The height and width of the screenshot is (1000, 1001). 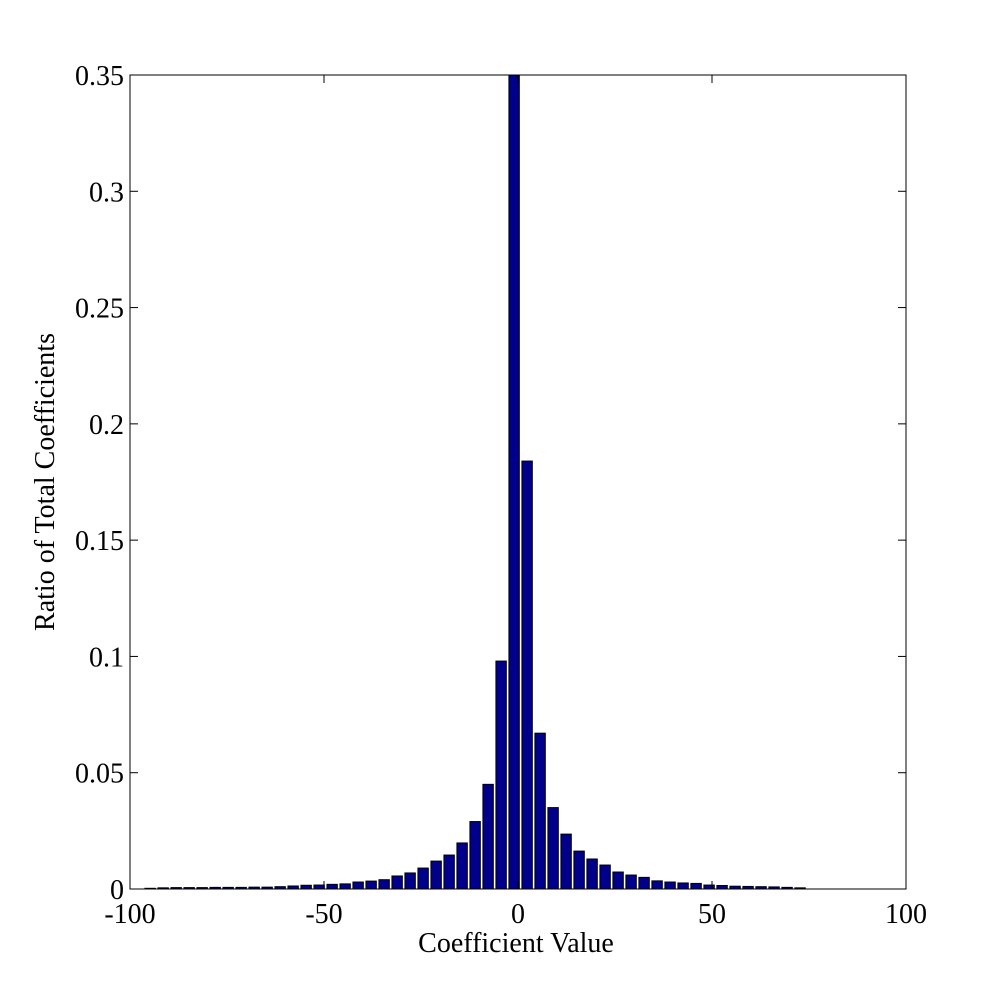 What do you see at coordinates (129, 914) in the screenshot?
I see `x-tick-label: -100` at bounding box center [129, 914].